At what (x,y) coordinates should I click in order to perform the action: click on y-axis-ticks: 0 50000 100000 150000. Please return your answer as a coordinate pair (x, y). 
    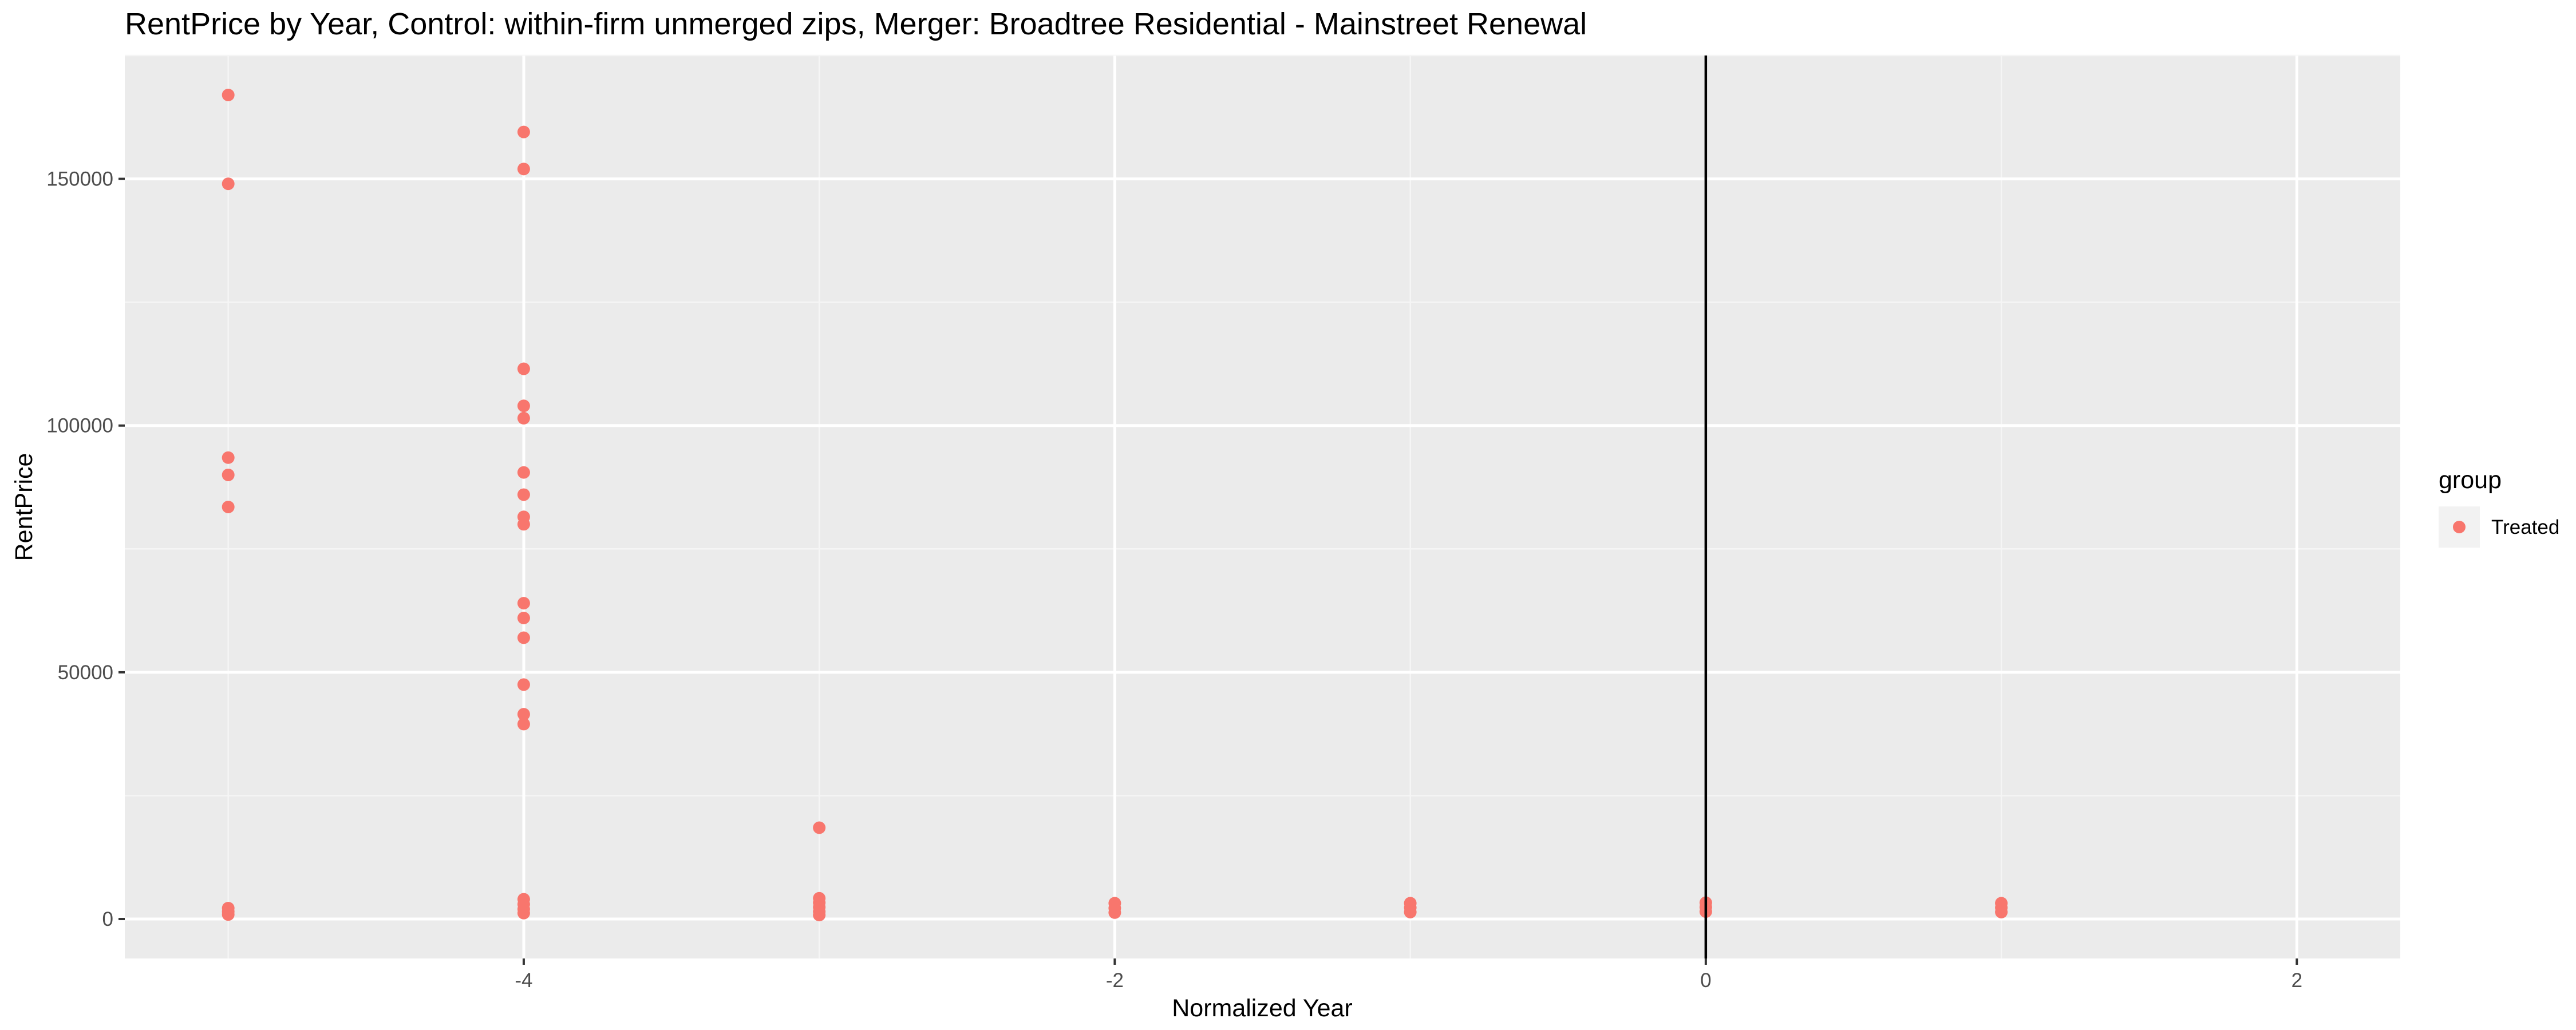
    Looking at the image, I should click on (85, 549).